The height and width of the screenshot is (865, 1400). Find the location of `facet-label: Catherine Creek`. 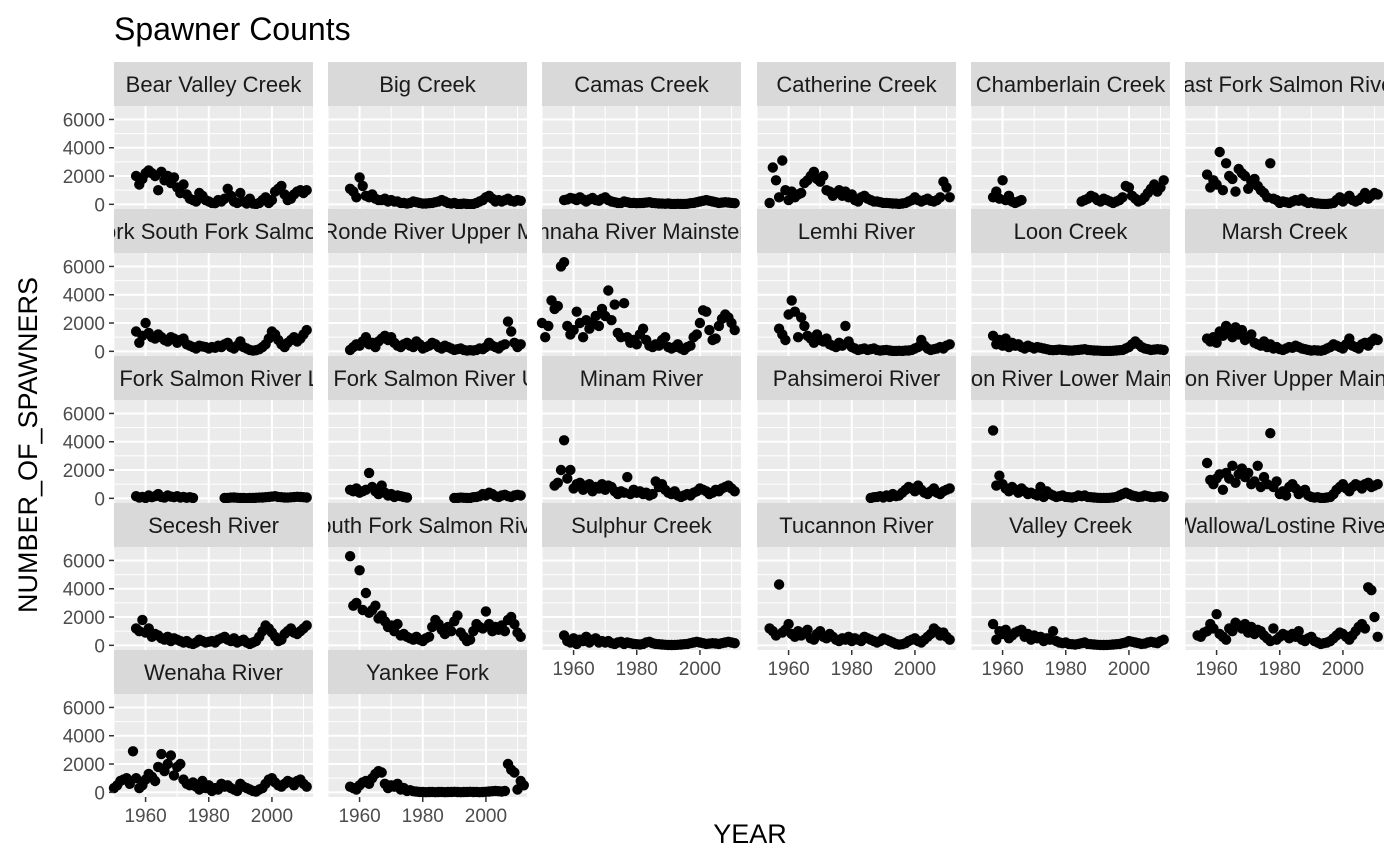

facet-label: Catherine Creek is located at coordinates (856, 84).